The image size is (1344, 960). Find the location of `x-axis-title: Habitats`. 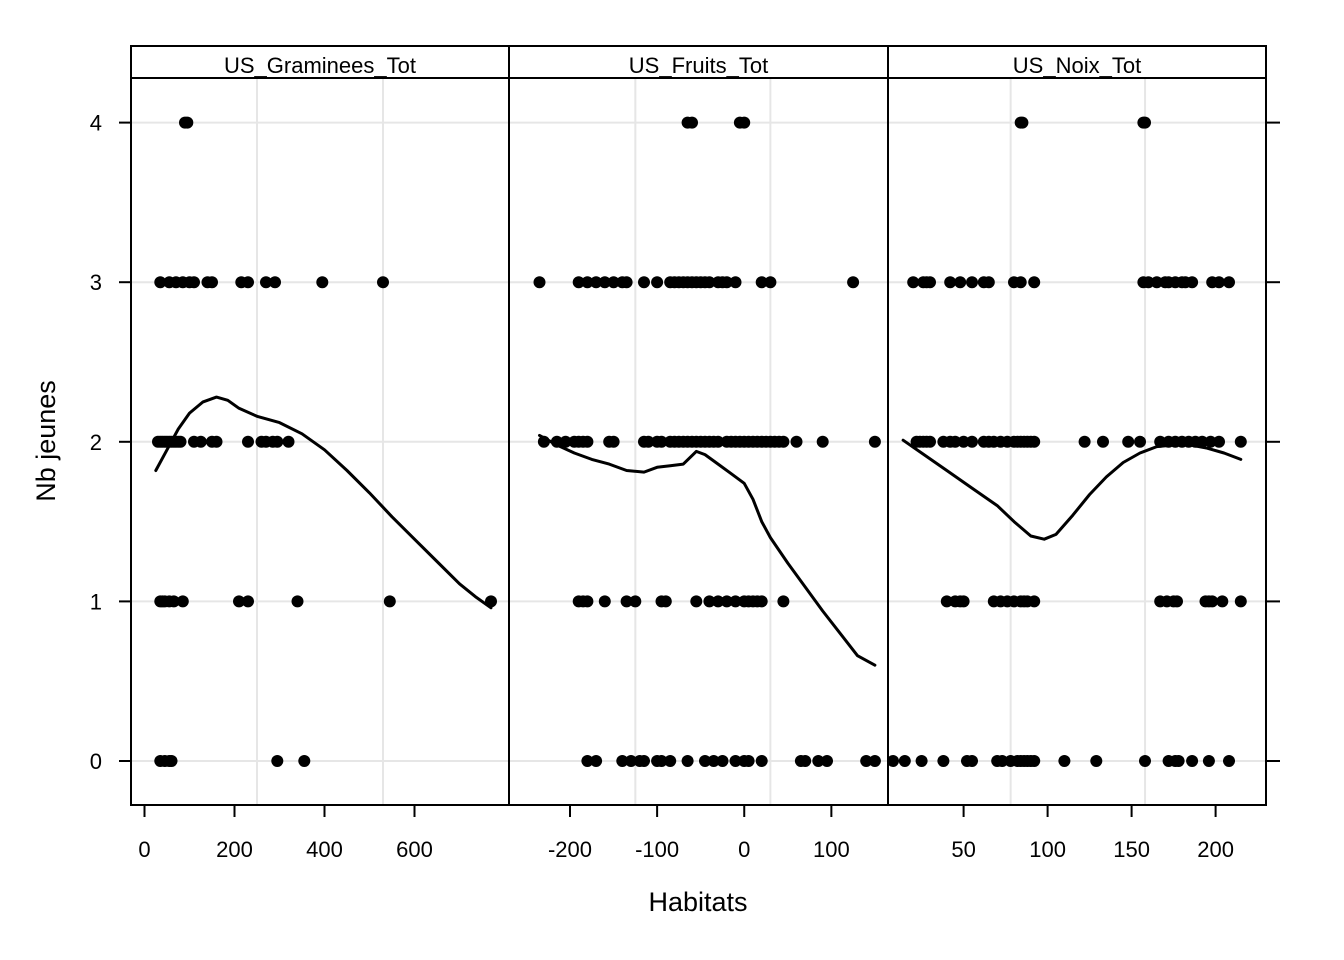

x-axis-title: Habitats is located at coordinates (697, 902).